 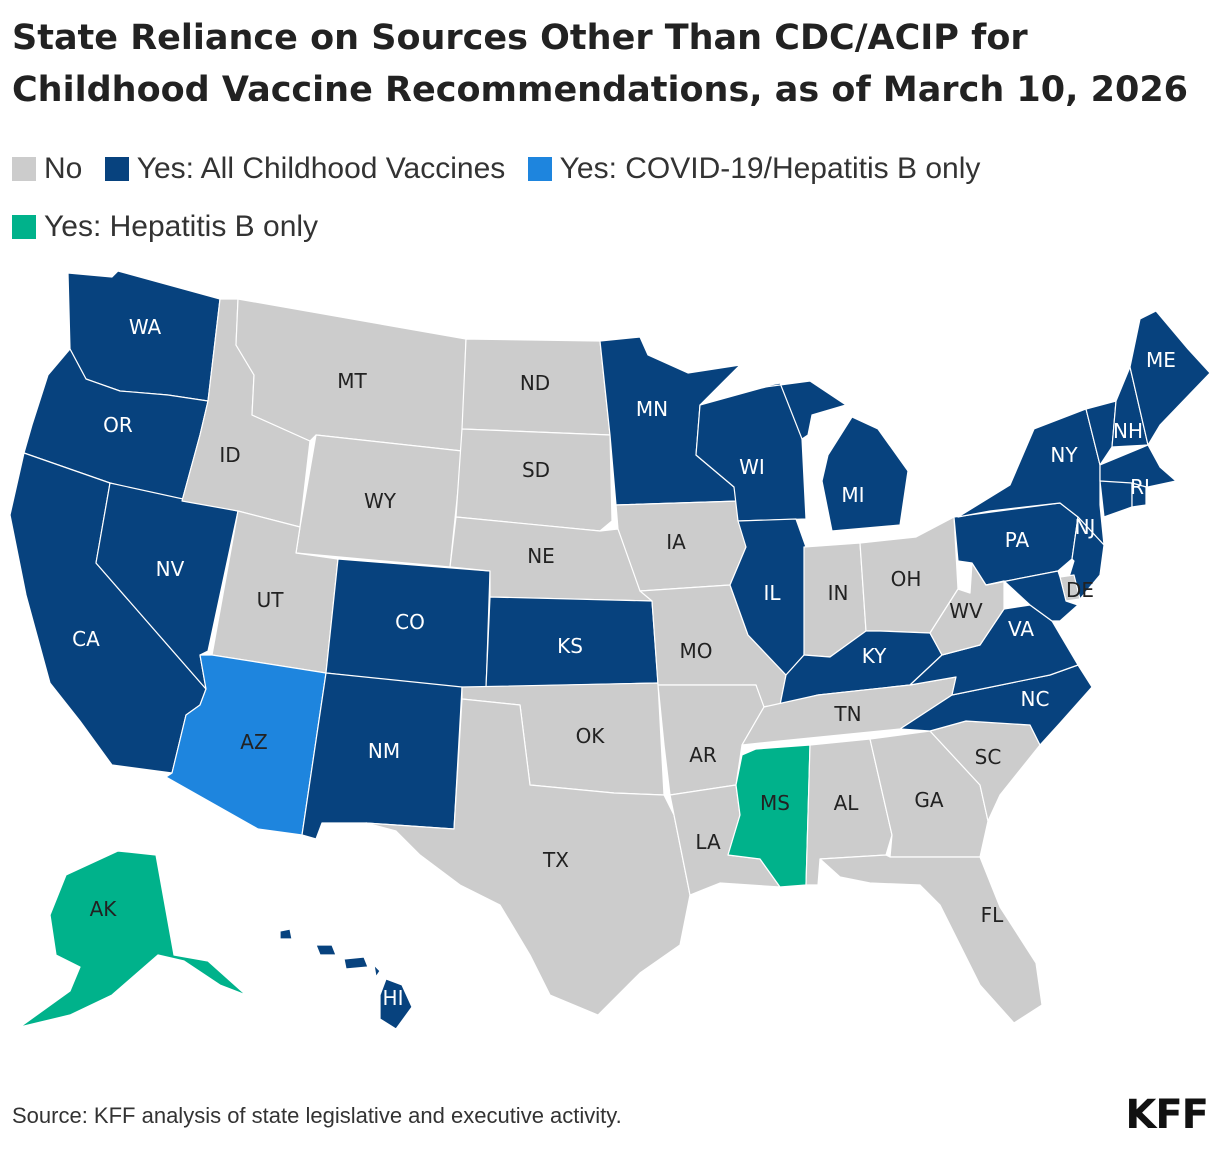 I want to click on legend-swatch-all-vaccines, so click(x=116, y=169).